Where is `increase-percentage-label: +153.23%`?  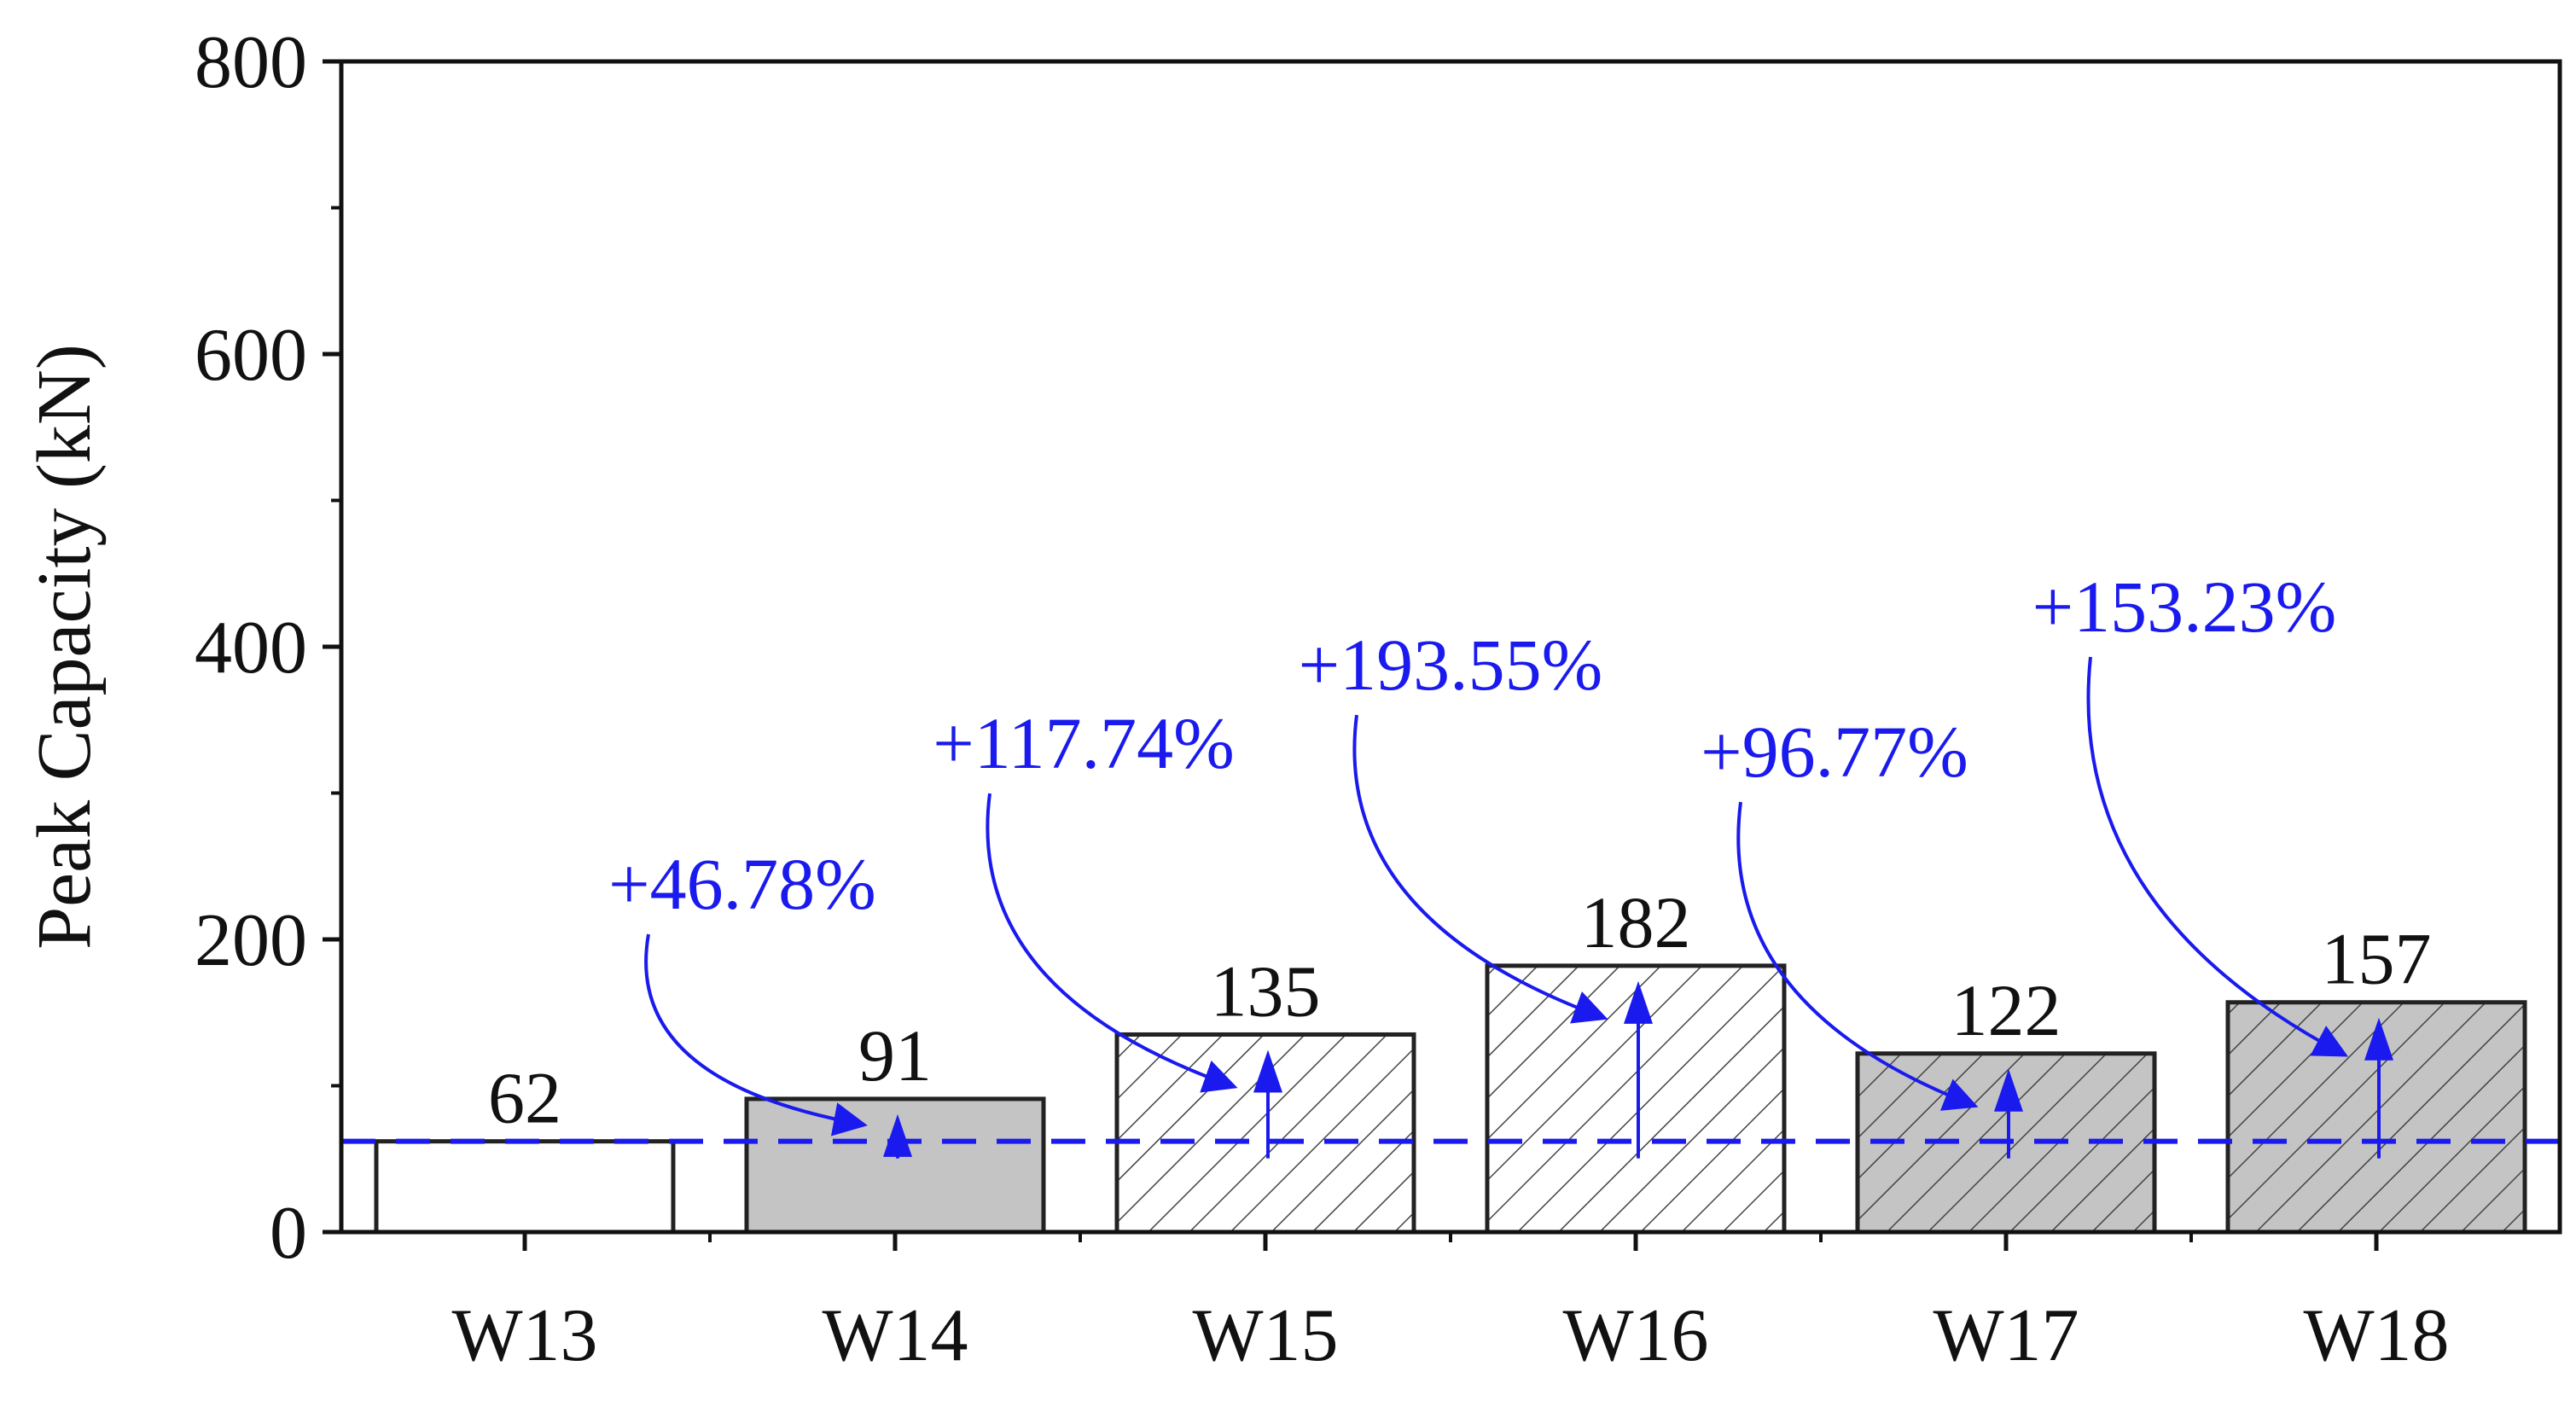
increase-percentage-label: +153.23% is located at coordinates (2184, 607).